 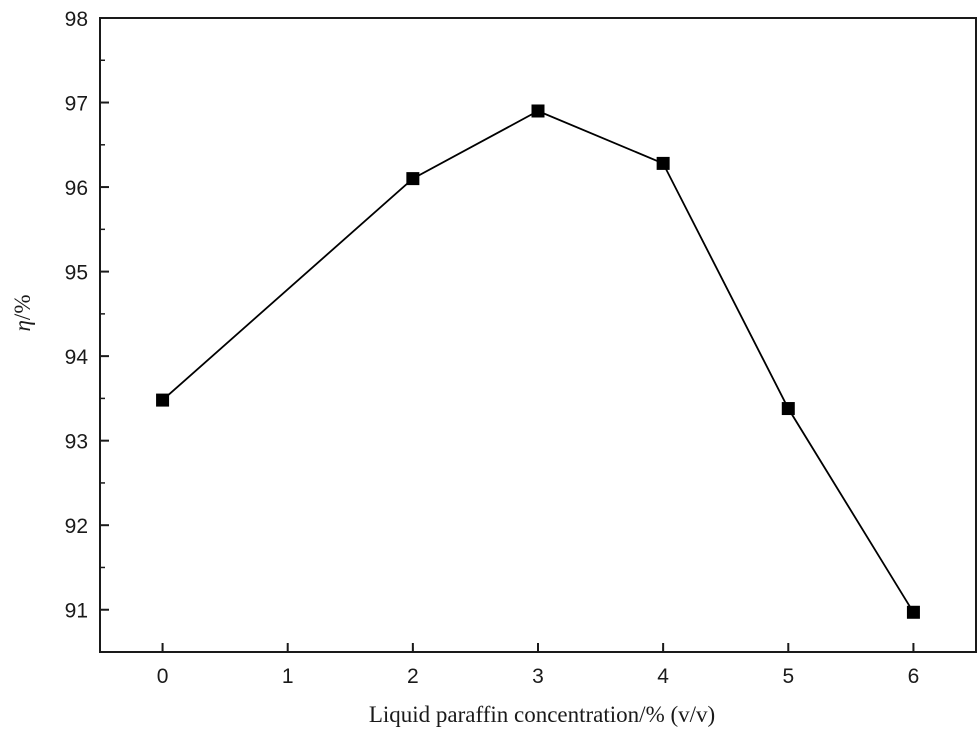 What do you see at coordinates (22, 313) in the screenshot?
I see `y-axis-label: η/%` at bounding box center [22, 313].